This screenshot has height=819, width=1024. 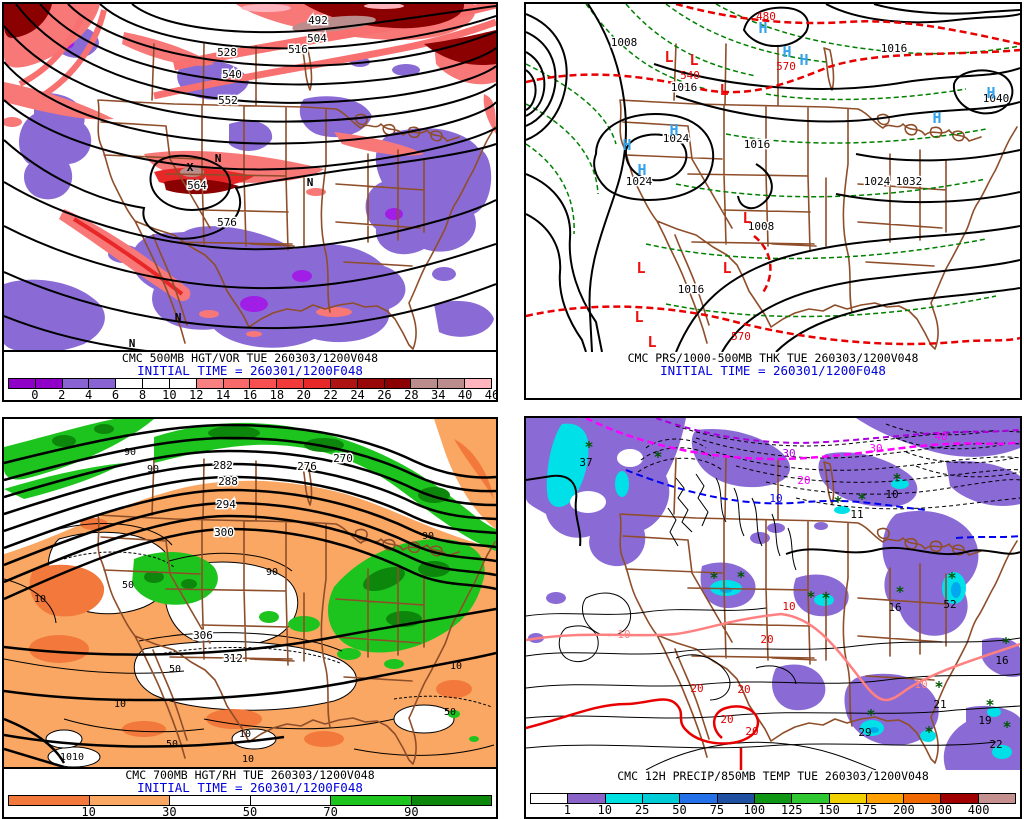 I want to click on svg-text: 570, so click(x=786, y=66).